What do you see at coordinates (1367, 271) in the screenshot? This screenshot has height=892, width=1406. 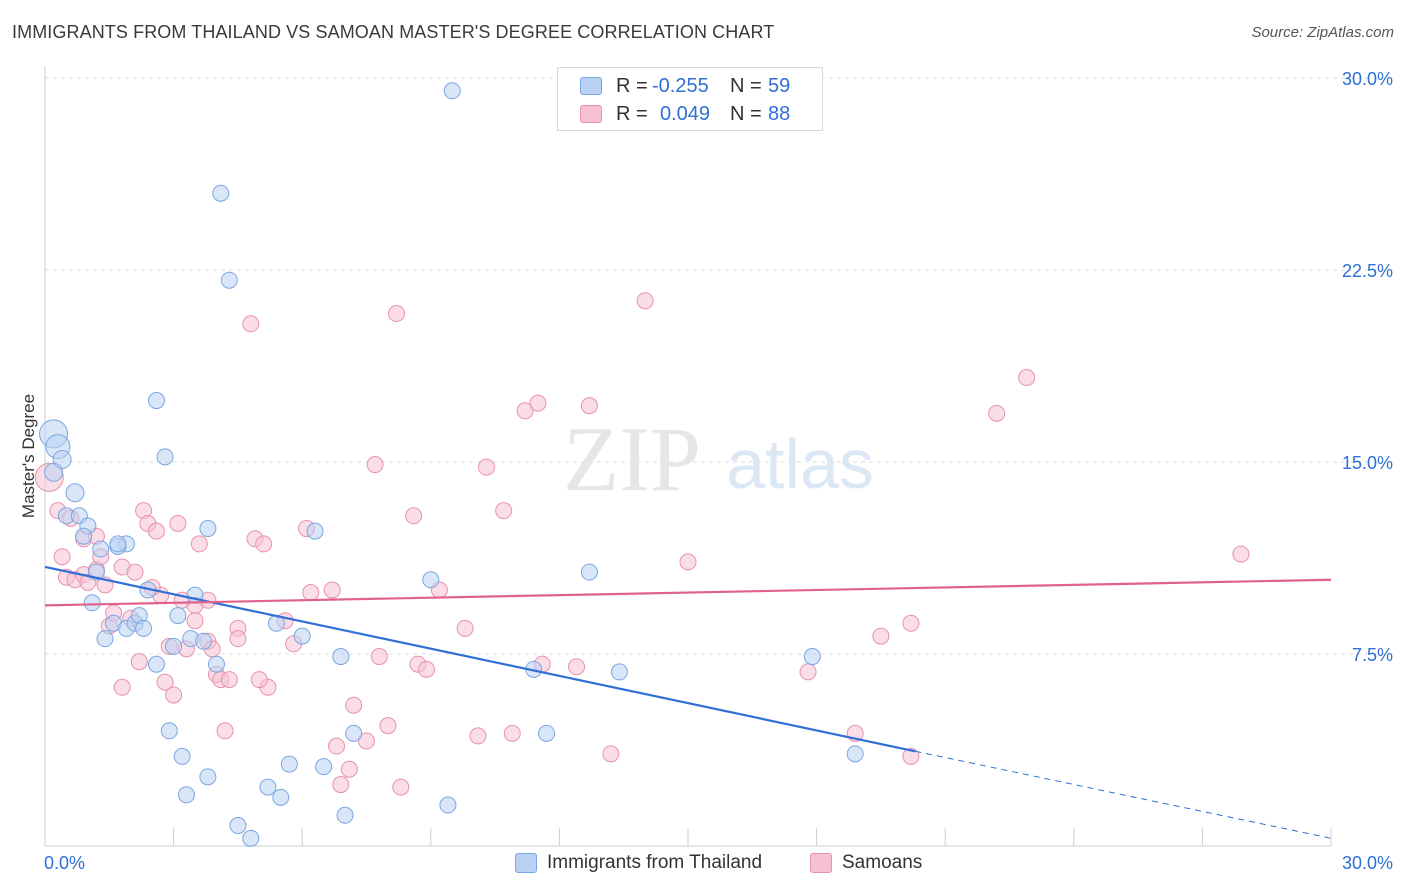 I see `y-tick-label: 22.5%` at bounding box center [1367, 271].